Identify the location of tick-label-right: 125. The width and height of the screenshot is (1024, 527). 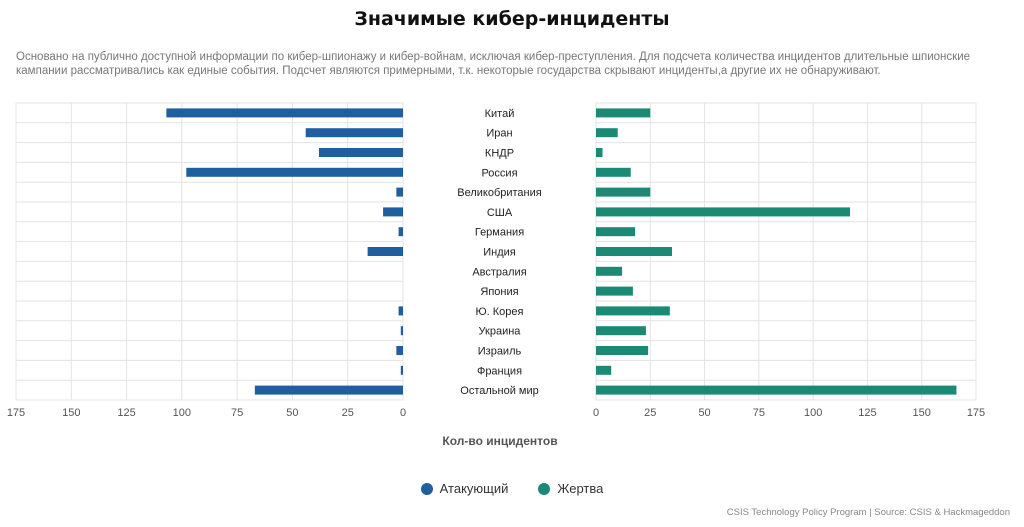
(867, 413).